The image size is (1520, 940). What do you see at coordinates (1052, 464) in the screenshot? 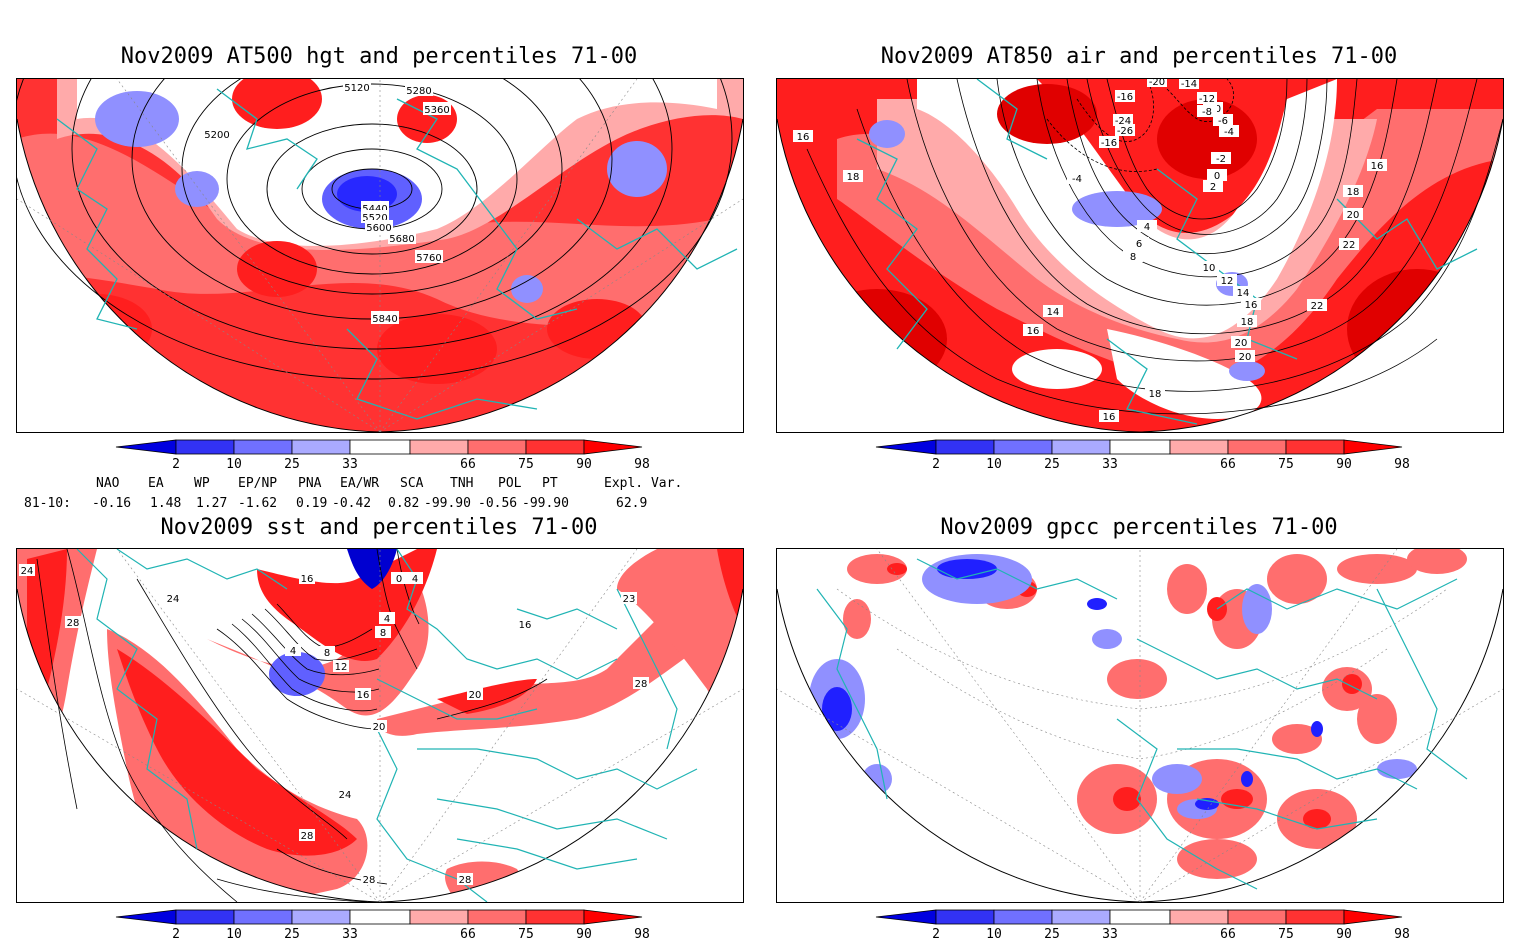
I see `colorbar-tick-label: 25` at bounding box center [1052, 464].